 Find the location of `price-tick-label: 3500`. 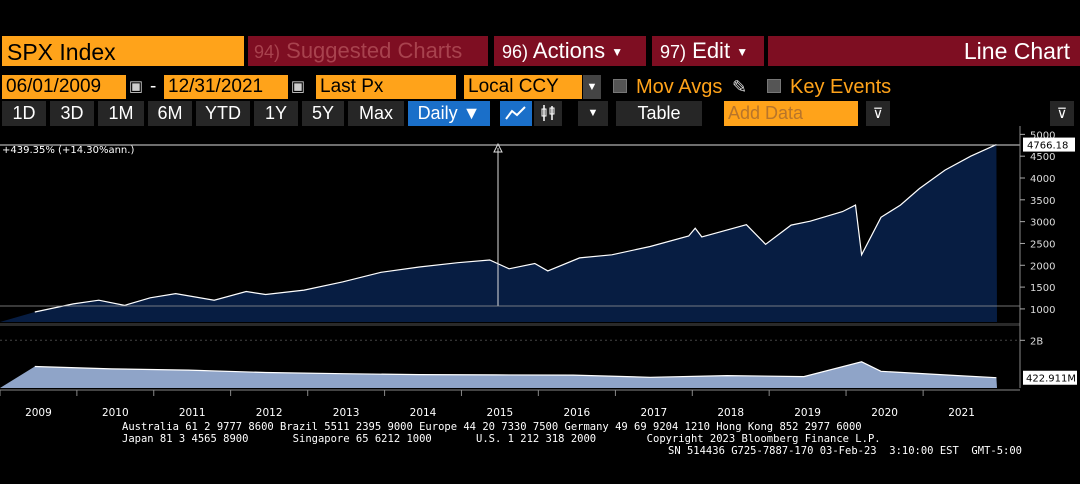

price-tick-label: 3500 is located at coordinates (1042, 201).